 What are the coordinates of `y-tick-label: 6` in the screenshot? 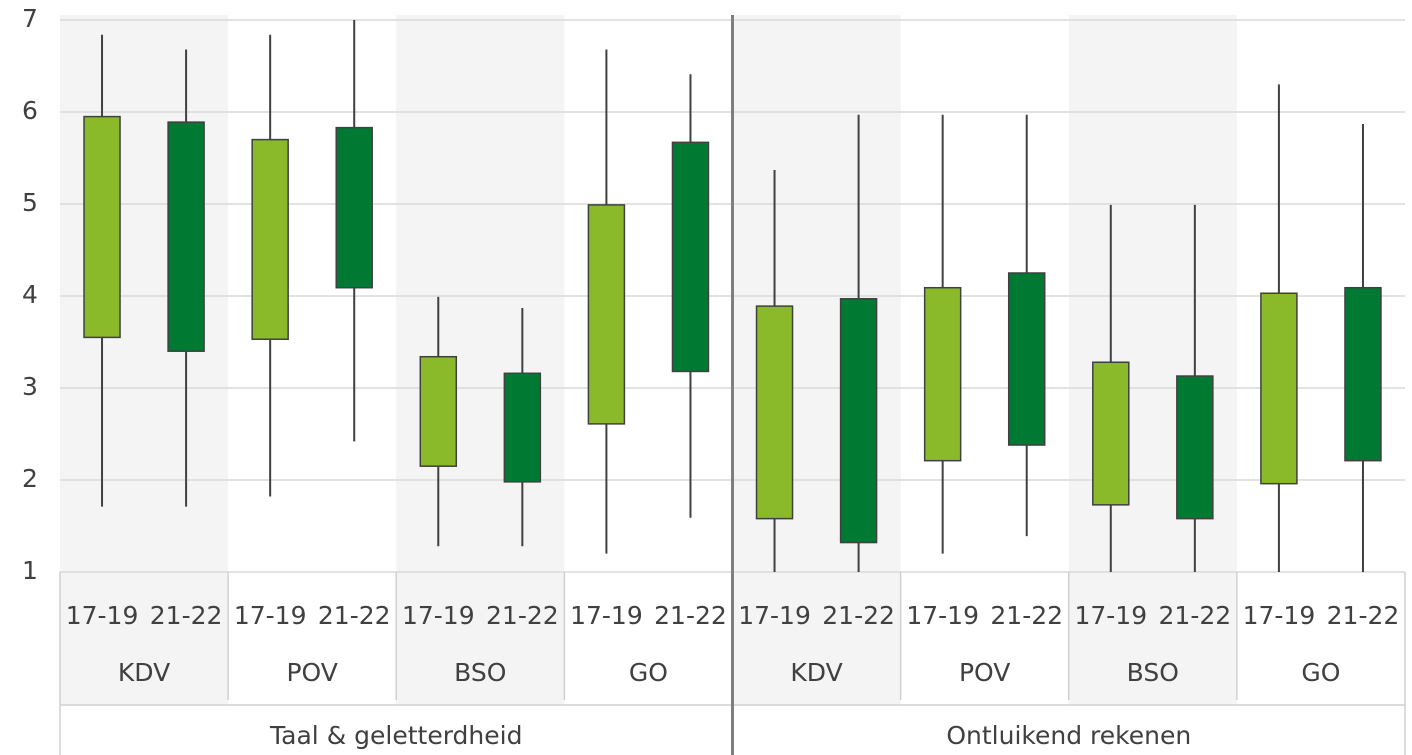 It's located at (30, 110).